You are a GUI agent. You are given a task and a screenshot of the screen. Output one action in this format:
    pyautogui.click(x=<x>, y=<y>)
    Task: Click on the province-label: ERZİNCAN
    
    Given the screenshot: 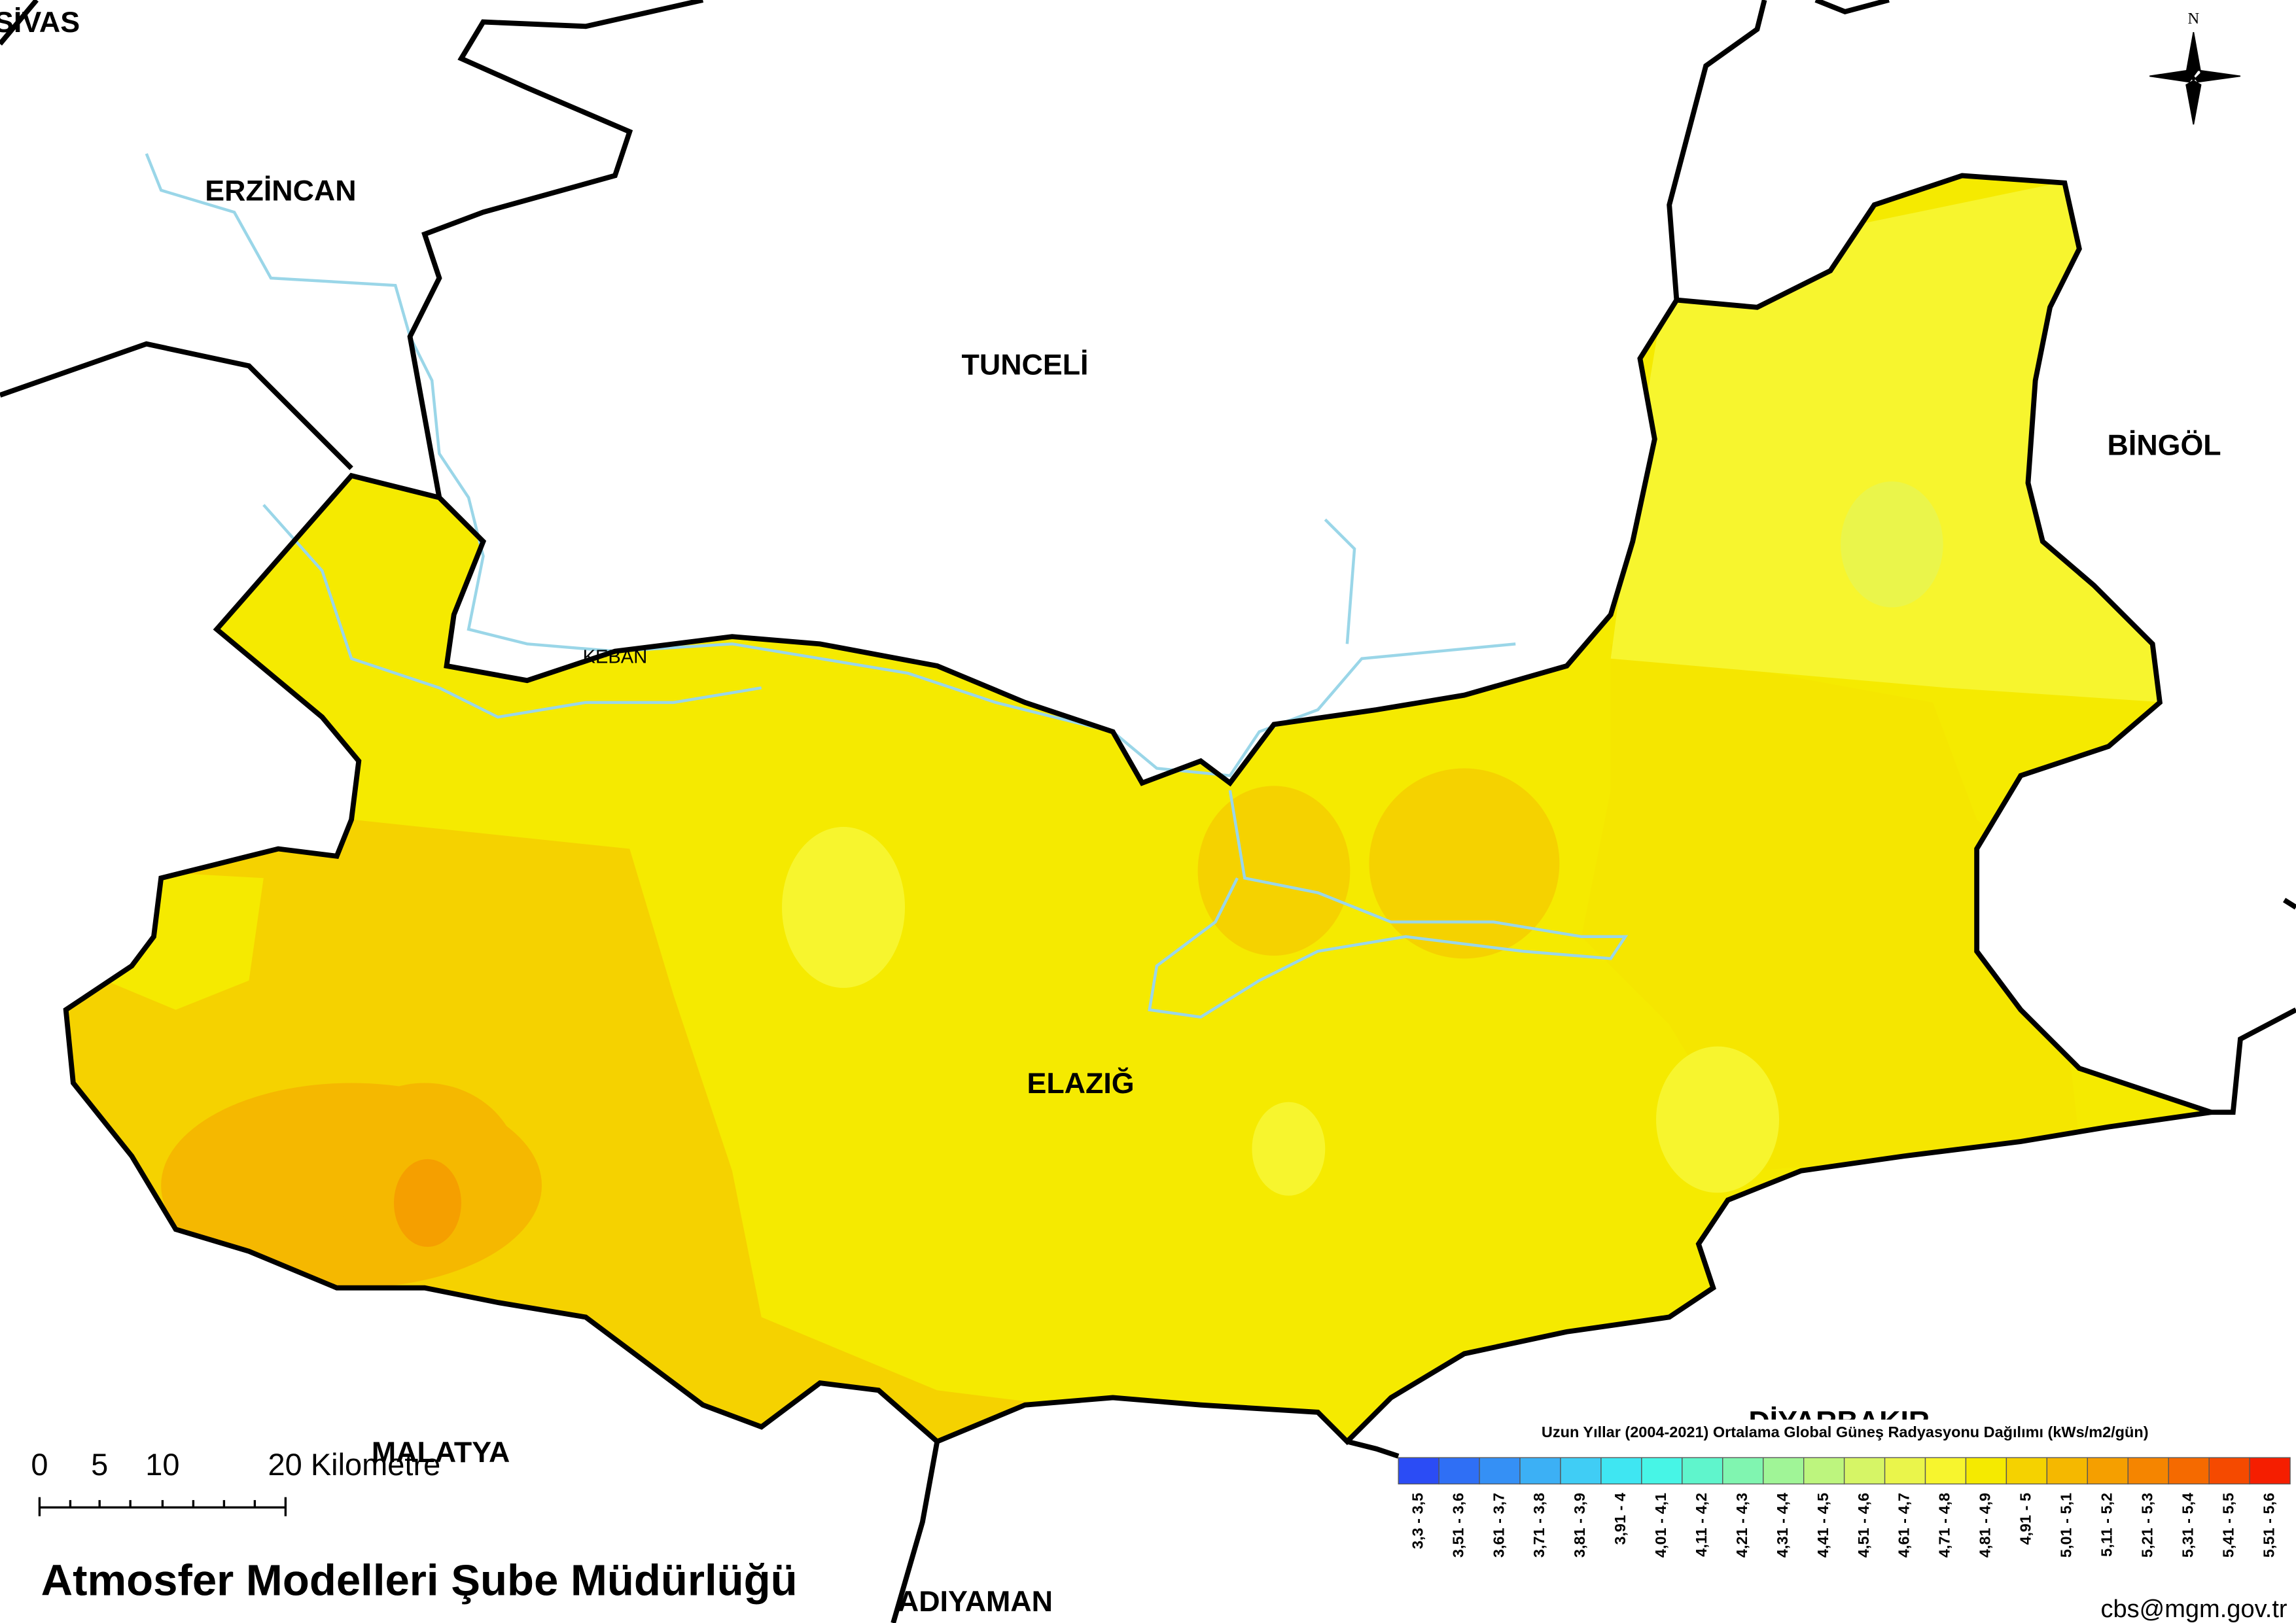 What is the action you would take?
    pyautogui.click(x=280, y=191)
    